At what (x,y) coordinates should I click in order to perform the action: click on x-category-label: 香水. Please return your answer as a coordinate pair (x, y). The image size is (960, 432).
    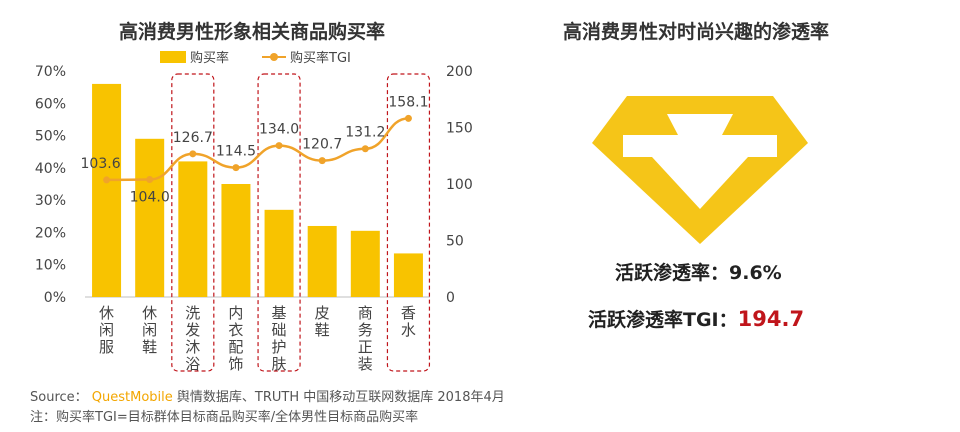
    Looking at the image, I should click on (408, 321).